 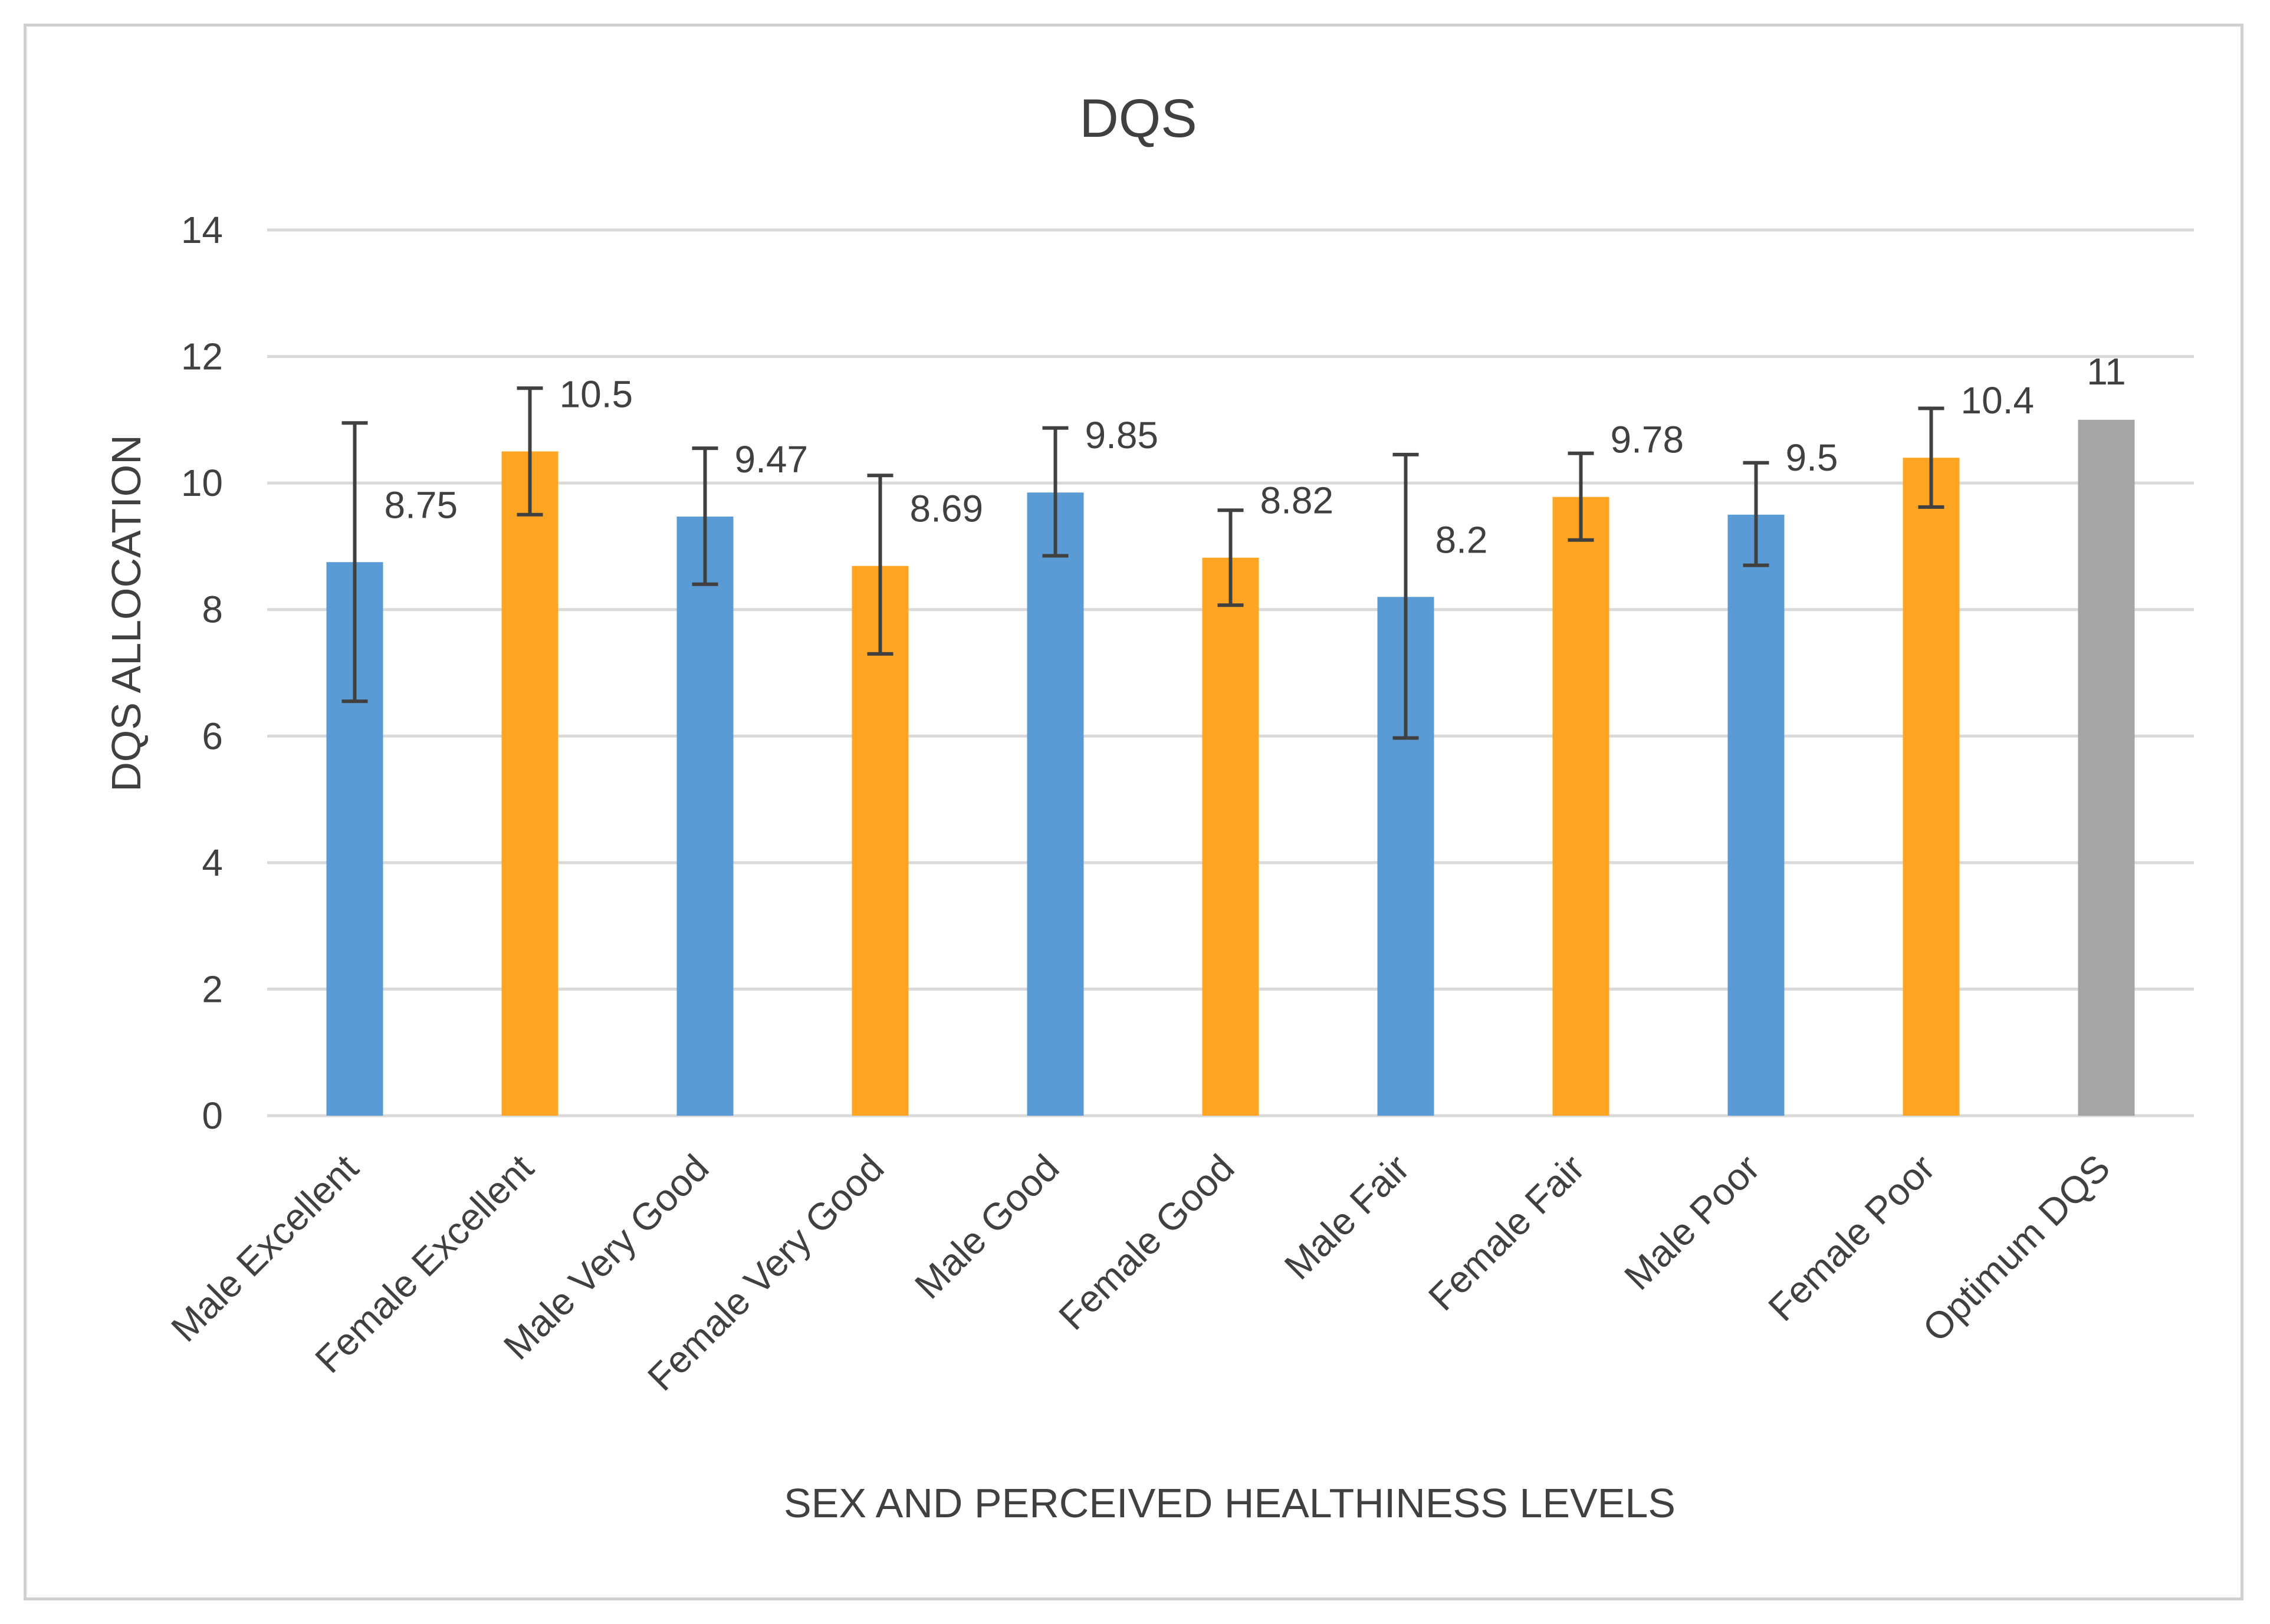 I want to click on x-tick-label: Male Good, so click(x=987, y=1226).